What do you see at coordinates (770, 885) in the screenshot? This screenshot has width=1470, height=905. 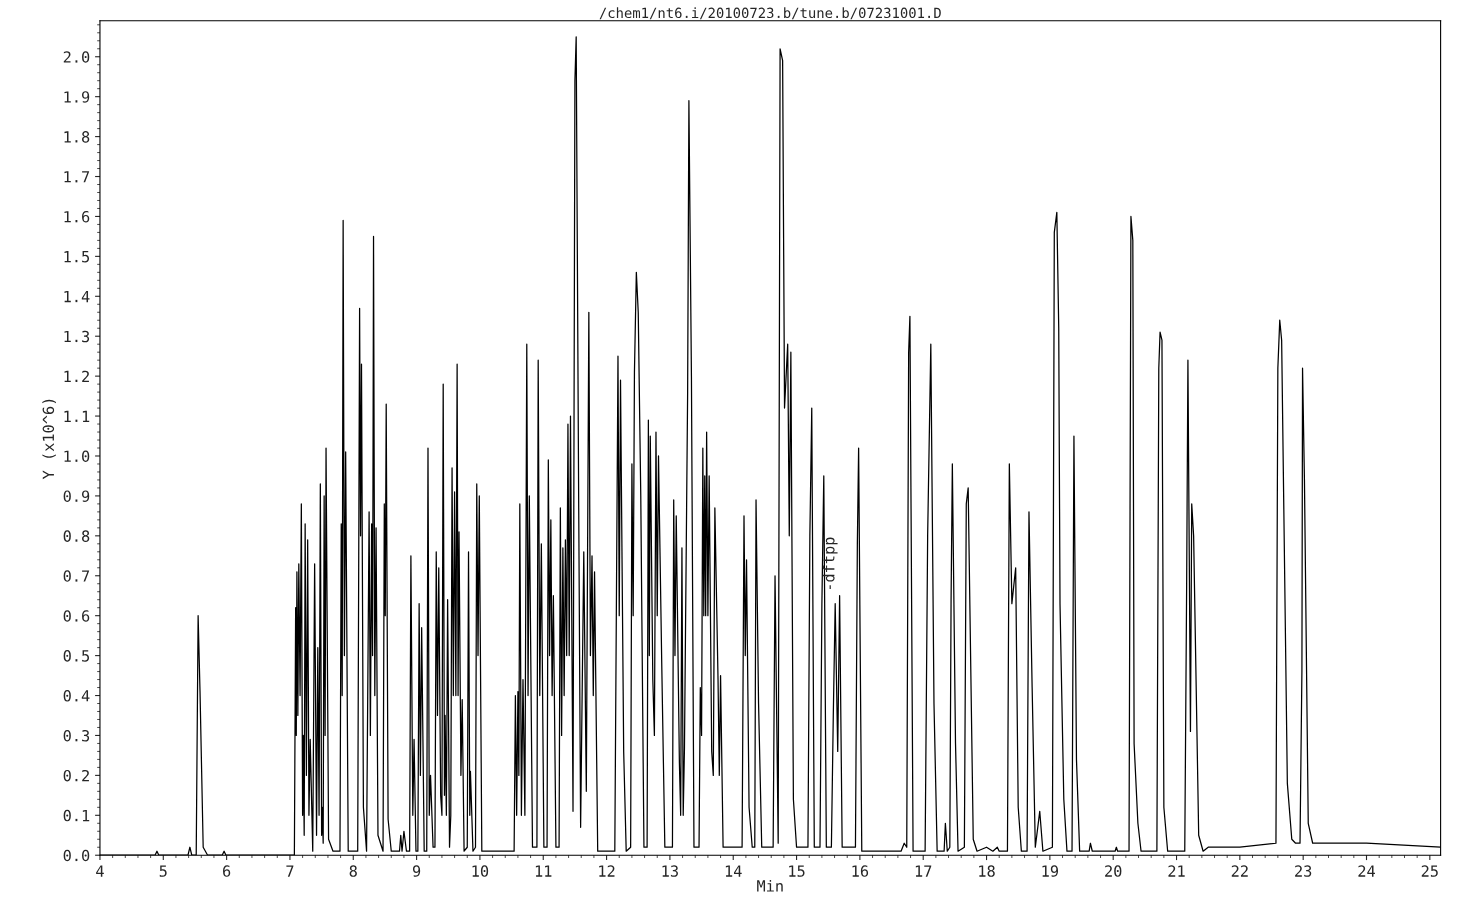 I see `x-axis-title: Min` at bounding box center [770, 885].